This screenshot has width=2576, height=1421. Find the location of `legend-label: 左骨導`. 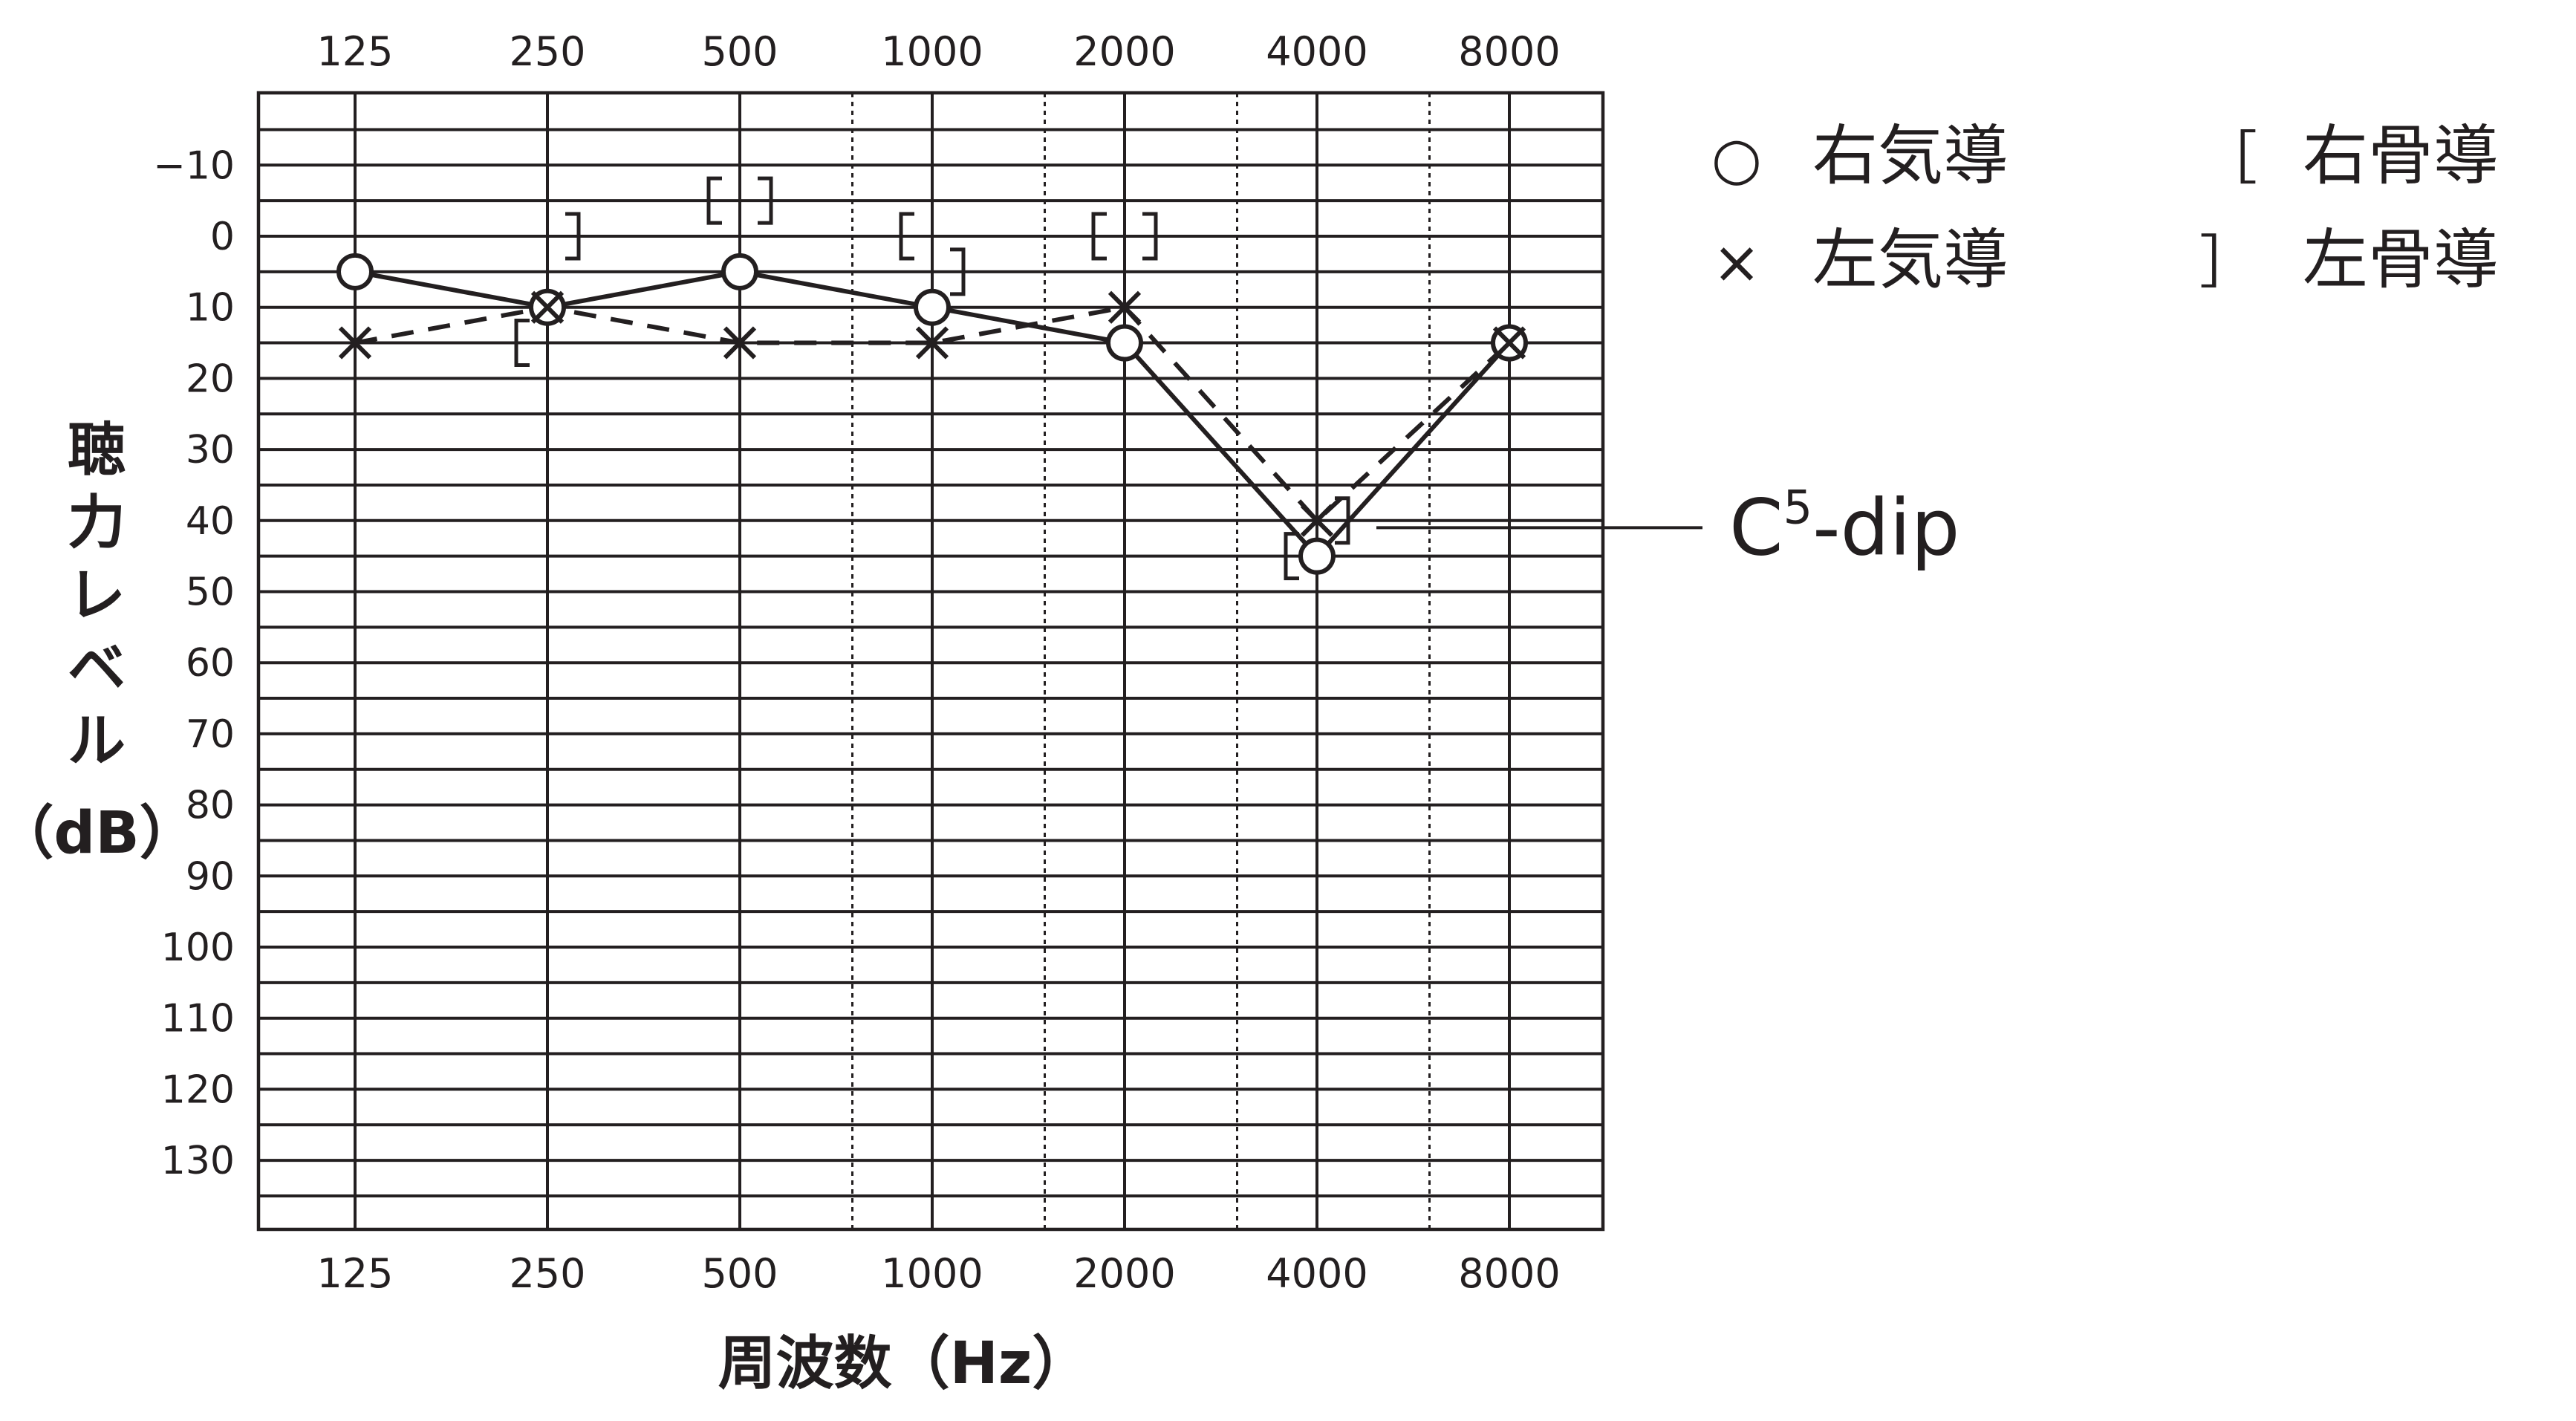

legend-label: 左骨導 is located at coordinates (2401, 259).